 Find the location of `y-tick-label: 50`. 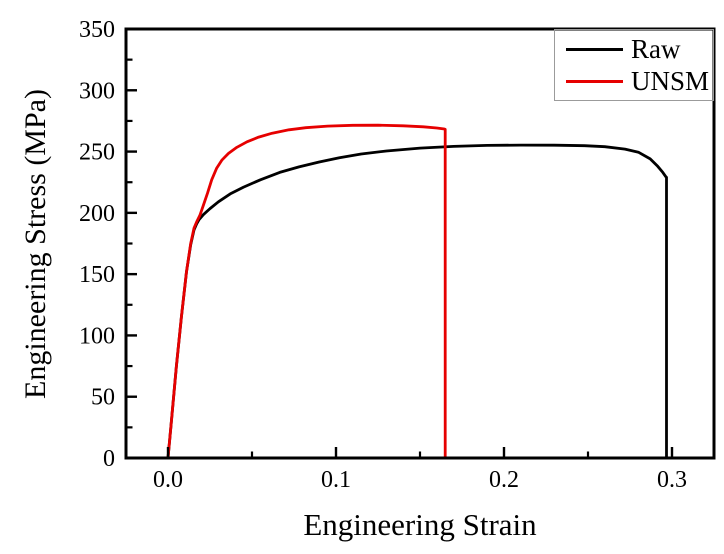

y-tick-label: 50 is located at coordinates (103, 398).